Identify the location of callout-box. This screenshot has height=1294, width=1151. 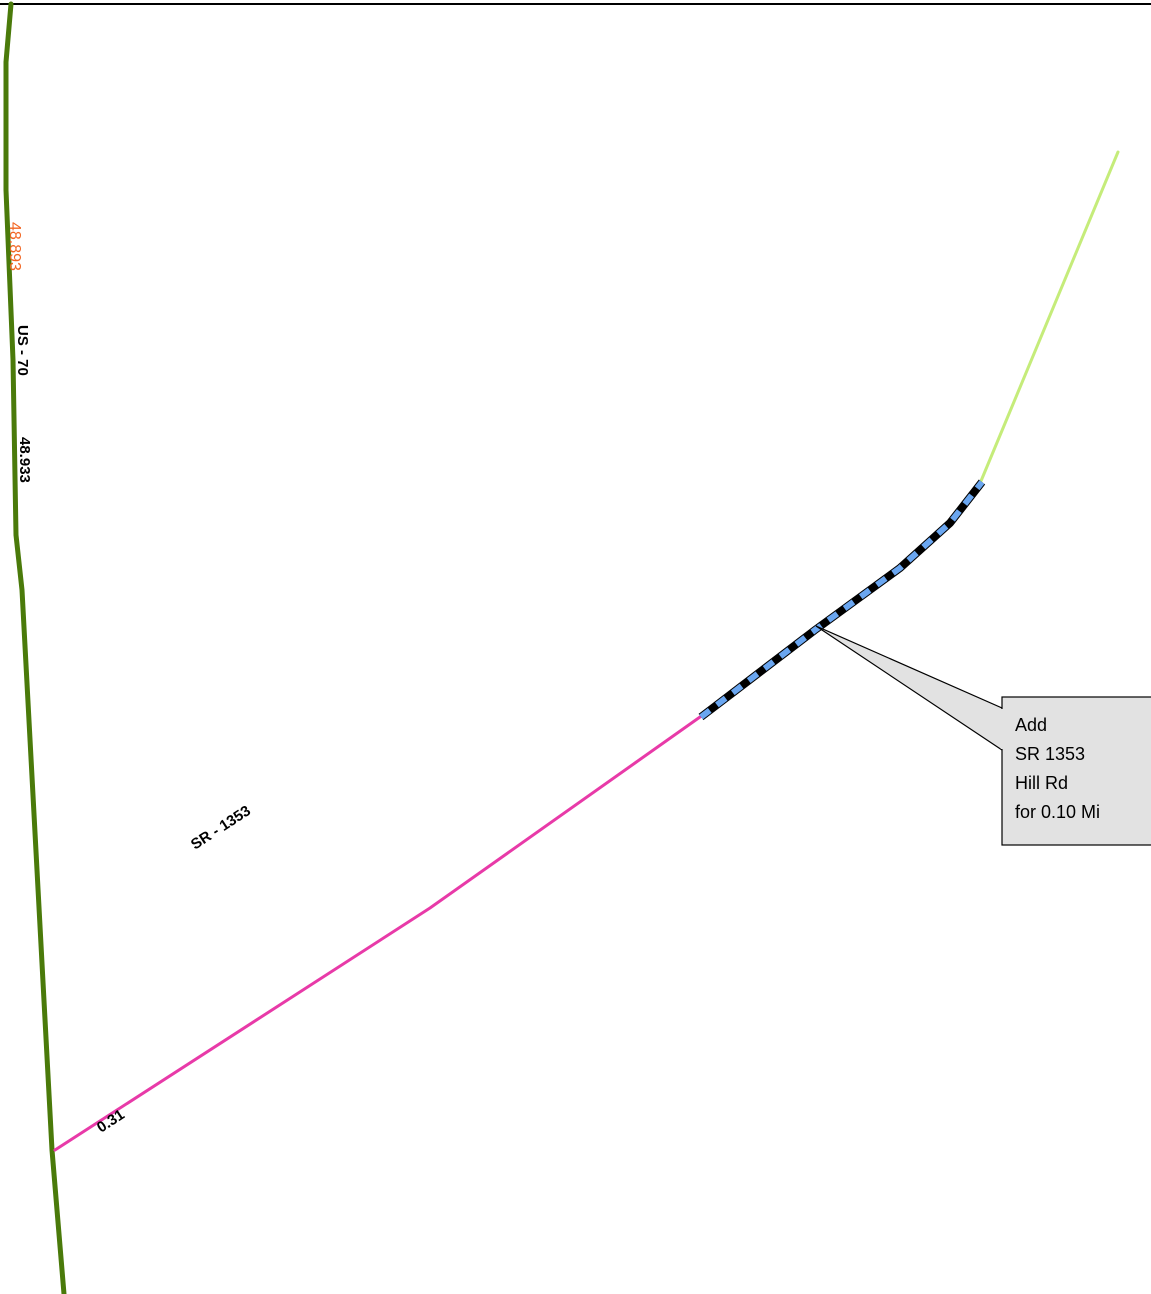
(1076, 771).